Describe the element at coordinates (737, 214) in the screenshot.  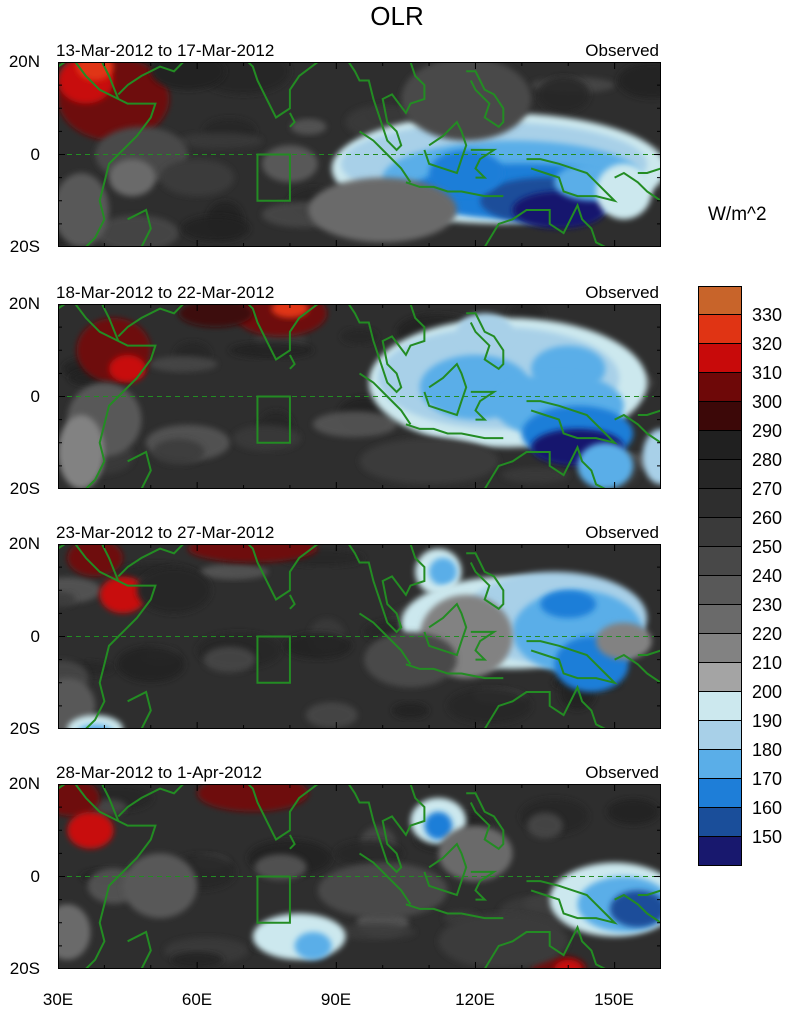
I see `colorbar-units: W/m^2` at that location.